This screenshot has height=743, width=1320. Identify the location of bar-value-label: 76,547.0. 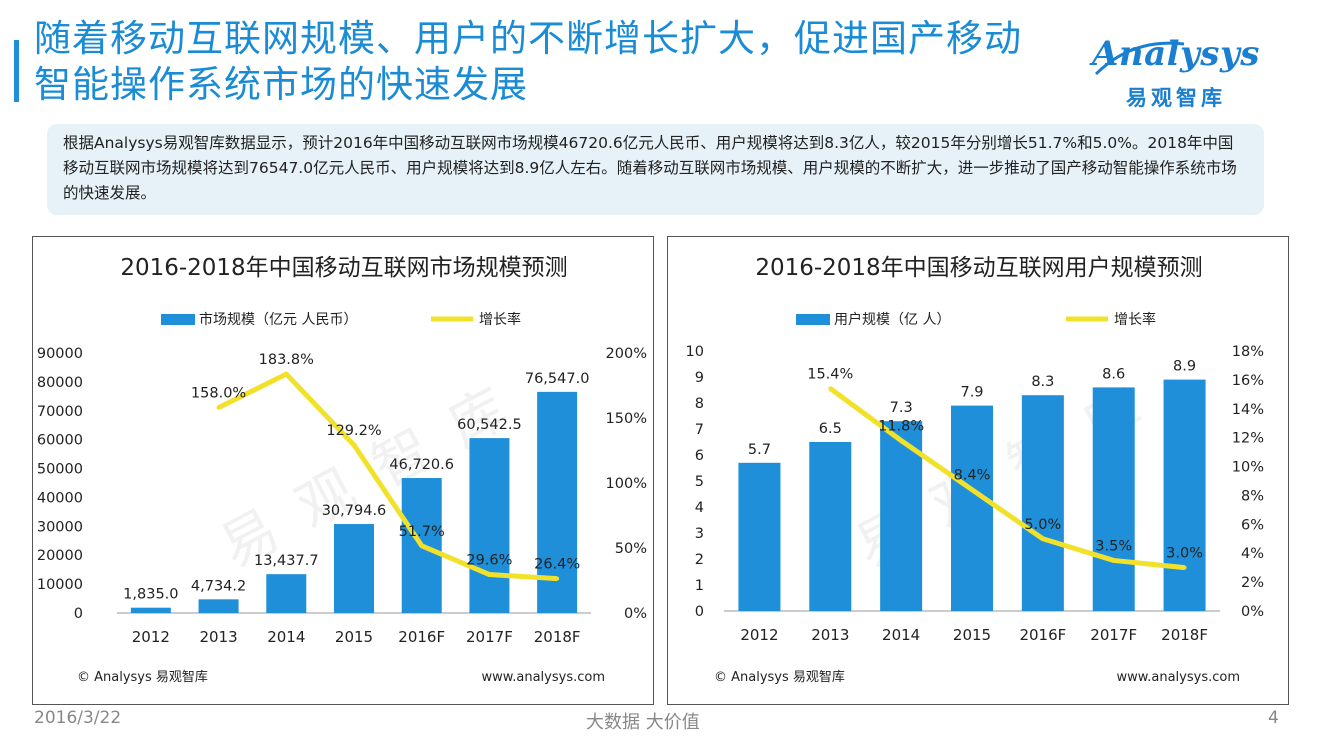
(557, 379).